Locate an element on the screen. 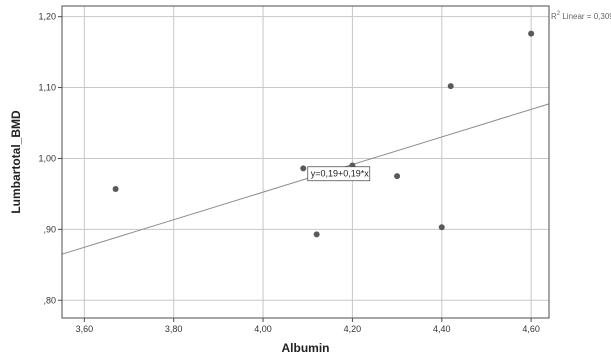 The height and width of the screenshot is (358, 611). equation-box-frame is located at coordinates (339, 174).